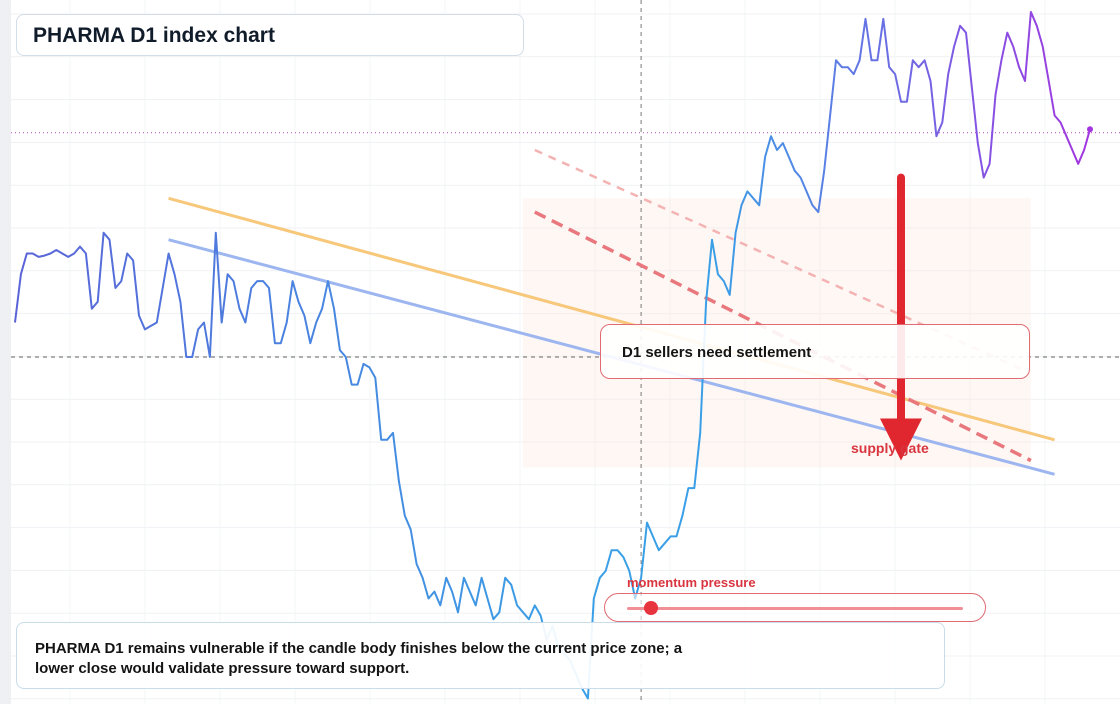 Image resolution: width=1120 pixels, height=704 pixels. Describe the element at coordinates (5, 352) in the screenshot. I see `left-rail` at that location.